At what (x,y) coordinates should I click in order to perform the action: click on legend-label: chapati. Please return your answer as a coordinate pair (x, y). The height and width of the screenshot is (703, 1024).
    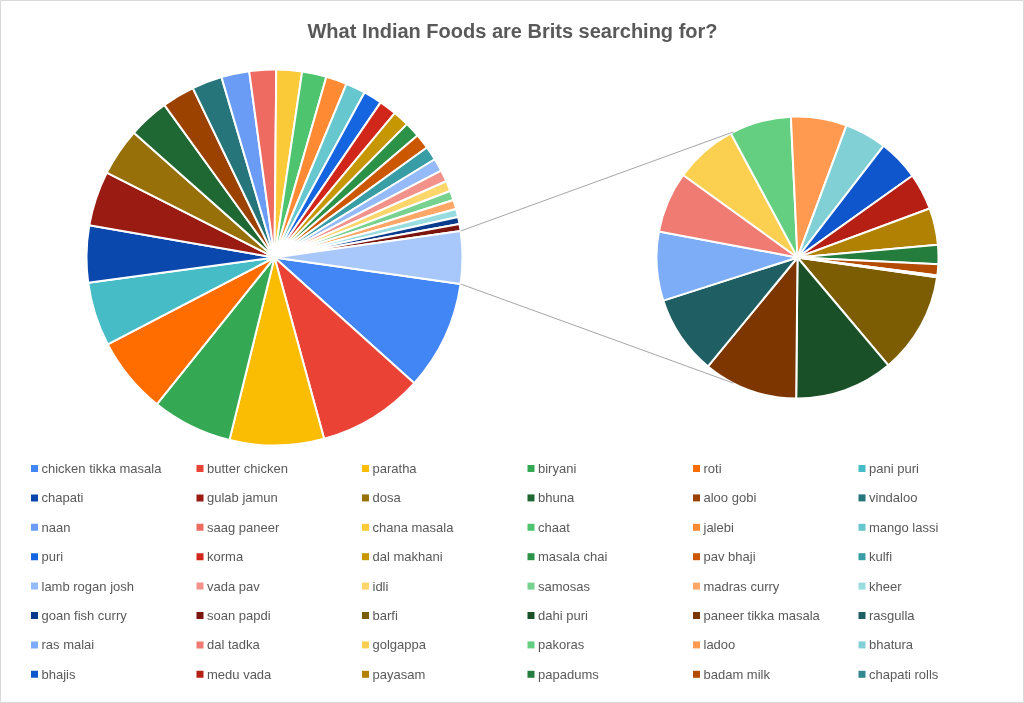
    Looking at the image, I should click on (62, 498).